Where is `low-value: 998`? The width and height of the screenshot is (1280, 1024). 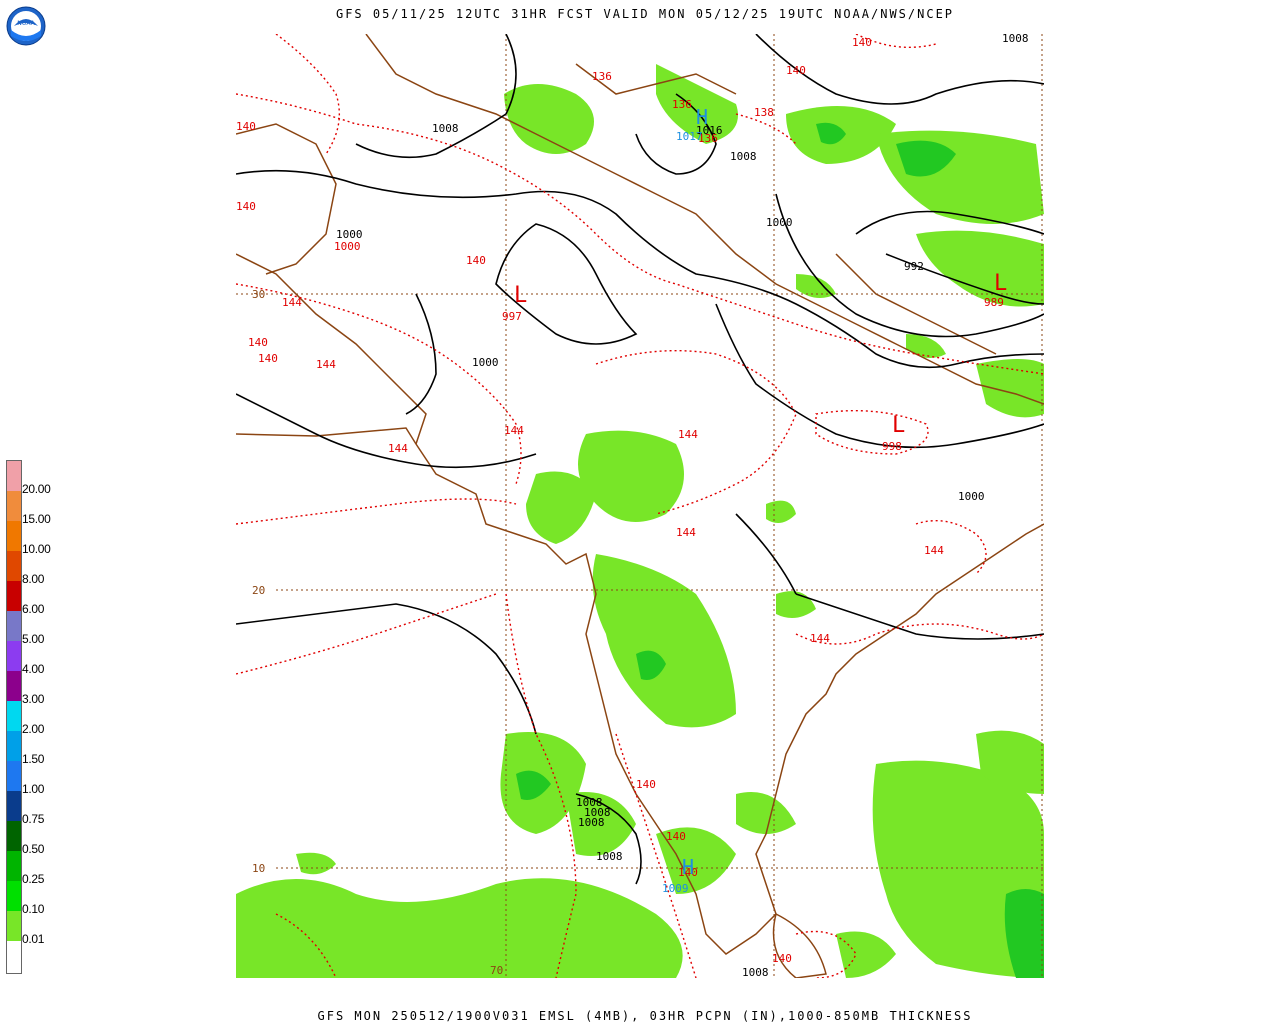
low-value: 998 is located at coordinates (892, 446).